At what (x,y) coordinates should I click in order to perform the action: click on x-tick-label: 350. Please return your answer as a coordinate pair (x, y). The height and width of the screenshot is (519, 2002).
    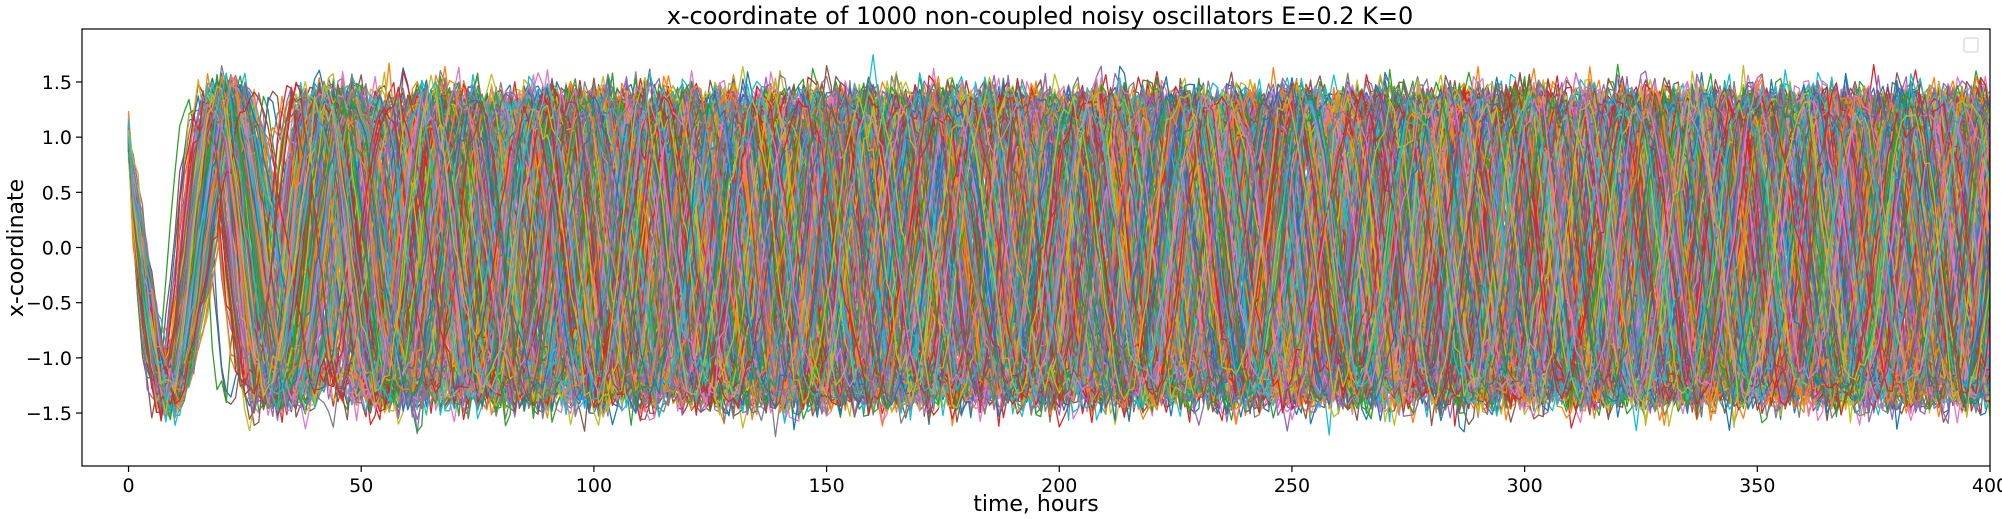
    Looking at the image, I should click on (1757, 486).